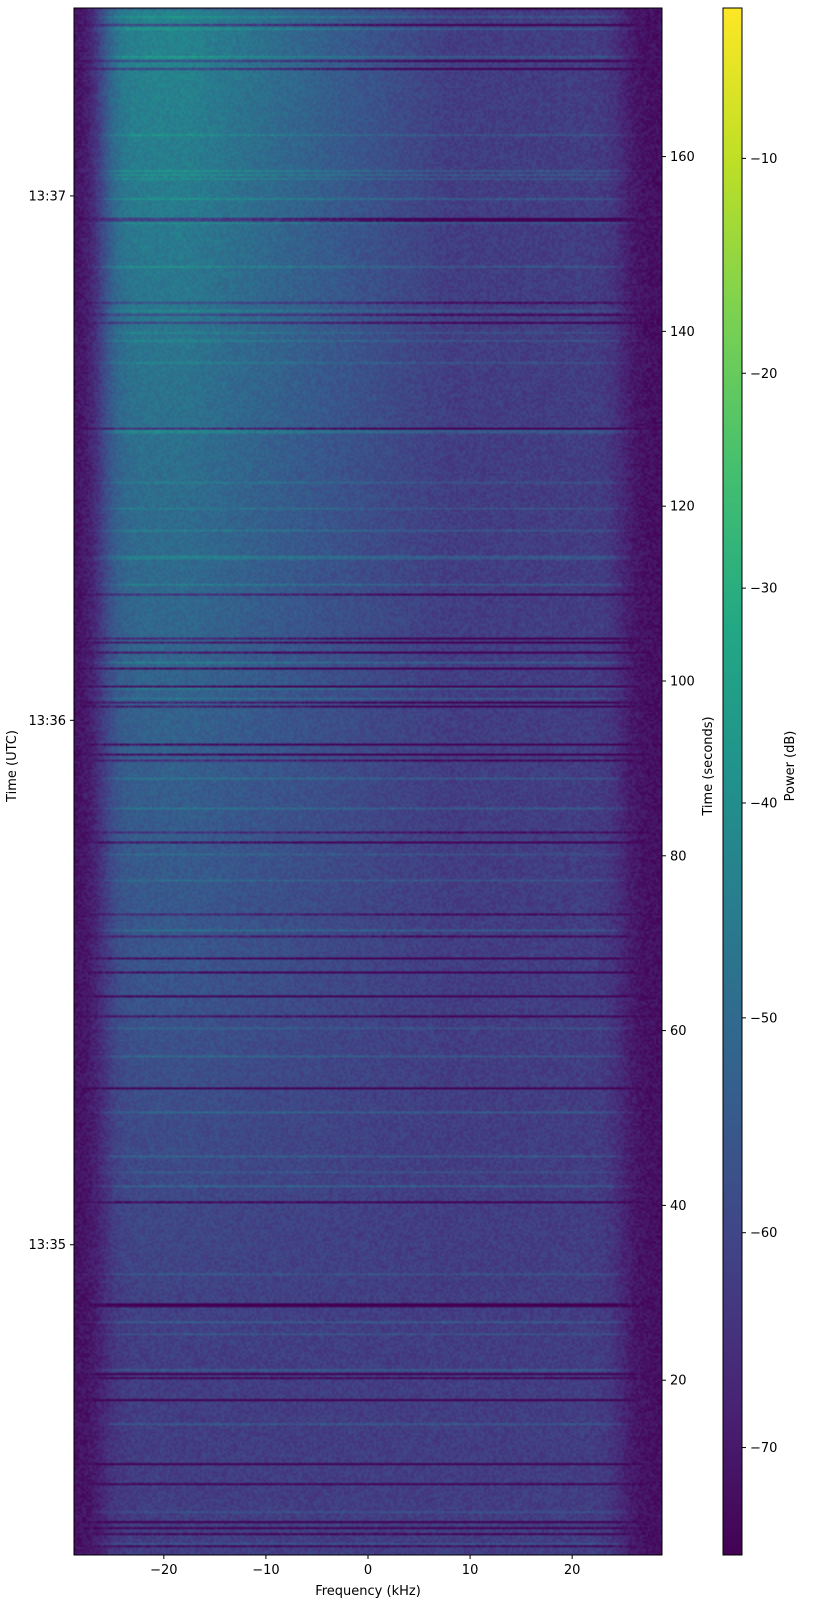 The width and height of the screenshot is (832, 1603). What do you see at coordinates (763, 1018) in the screenshot?
I see `colorbar-tick-label: −50` at bounding box center [763, 1018].